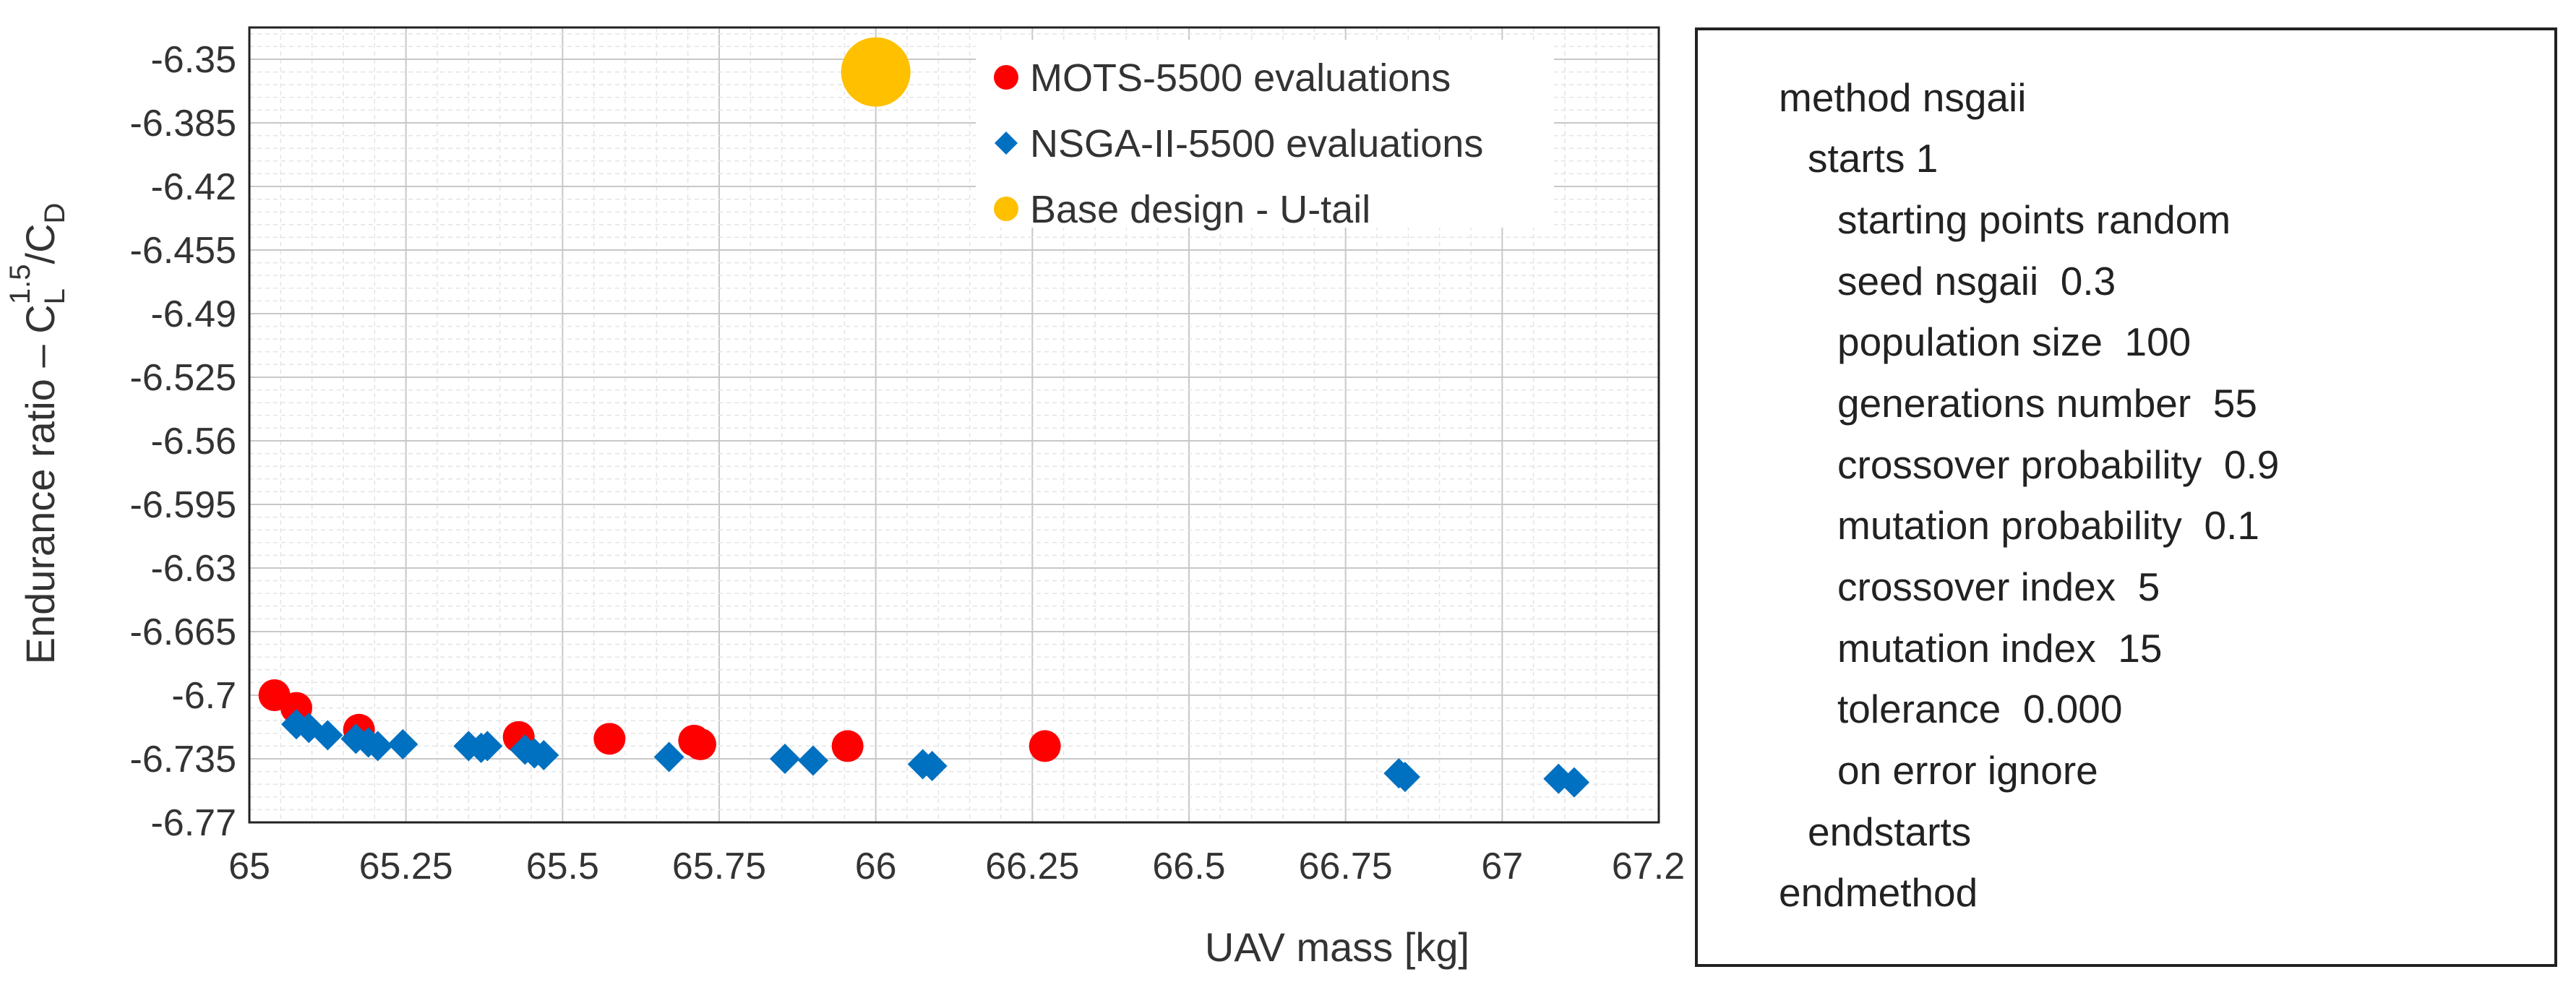 This screenshot has width=2576, height=998. I want to click on legend-label-mots: MOTS-5500 evaluations, so click(1241, 78).